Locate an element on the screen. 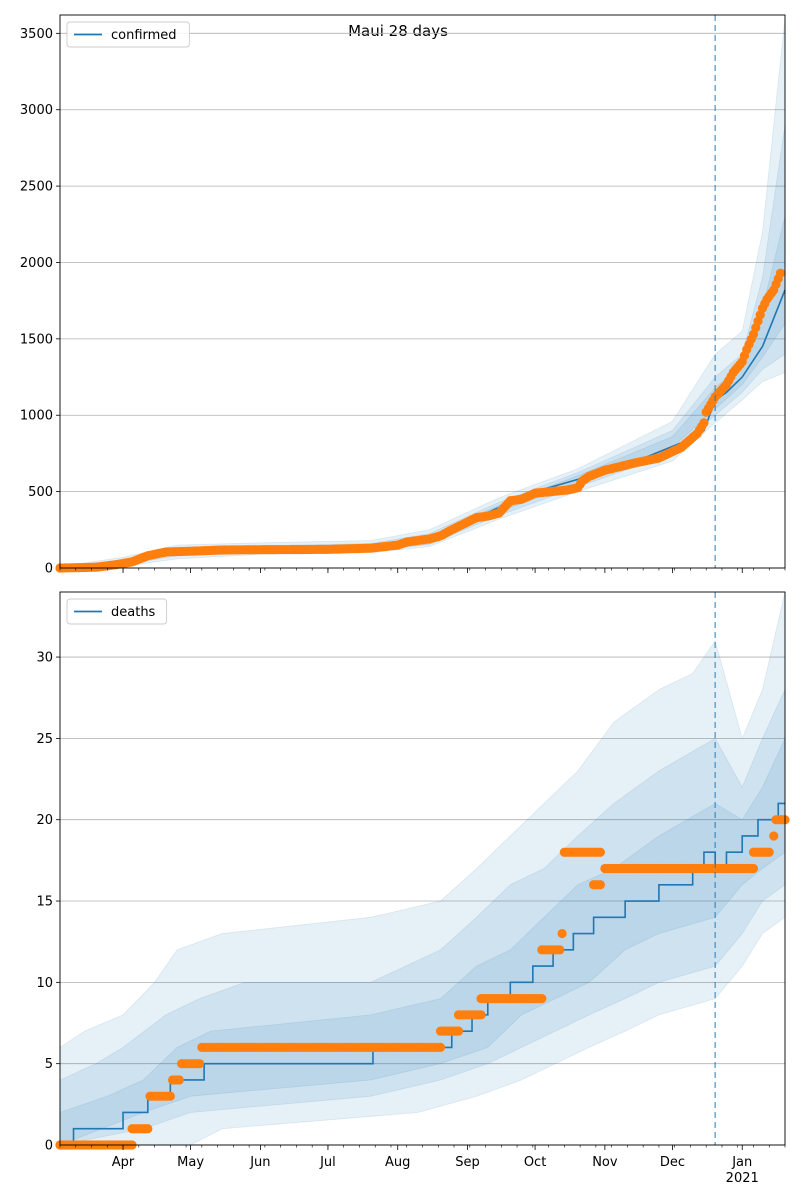 Image resolution: width=800 pixels, height=1200 pixels. y-tick-label: 1500 is located at coordinates (36, 339).